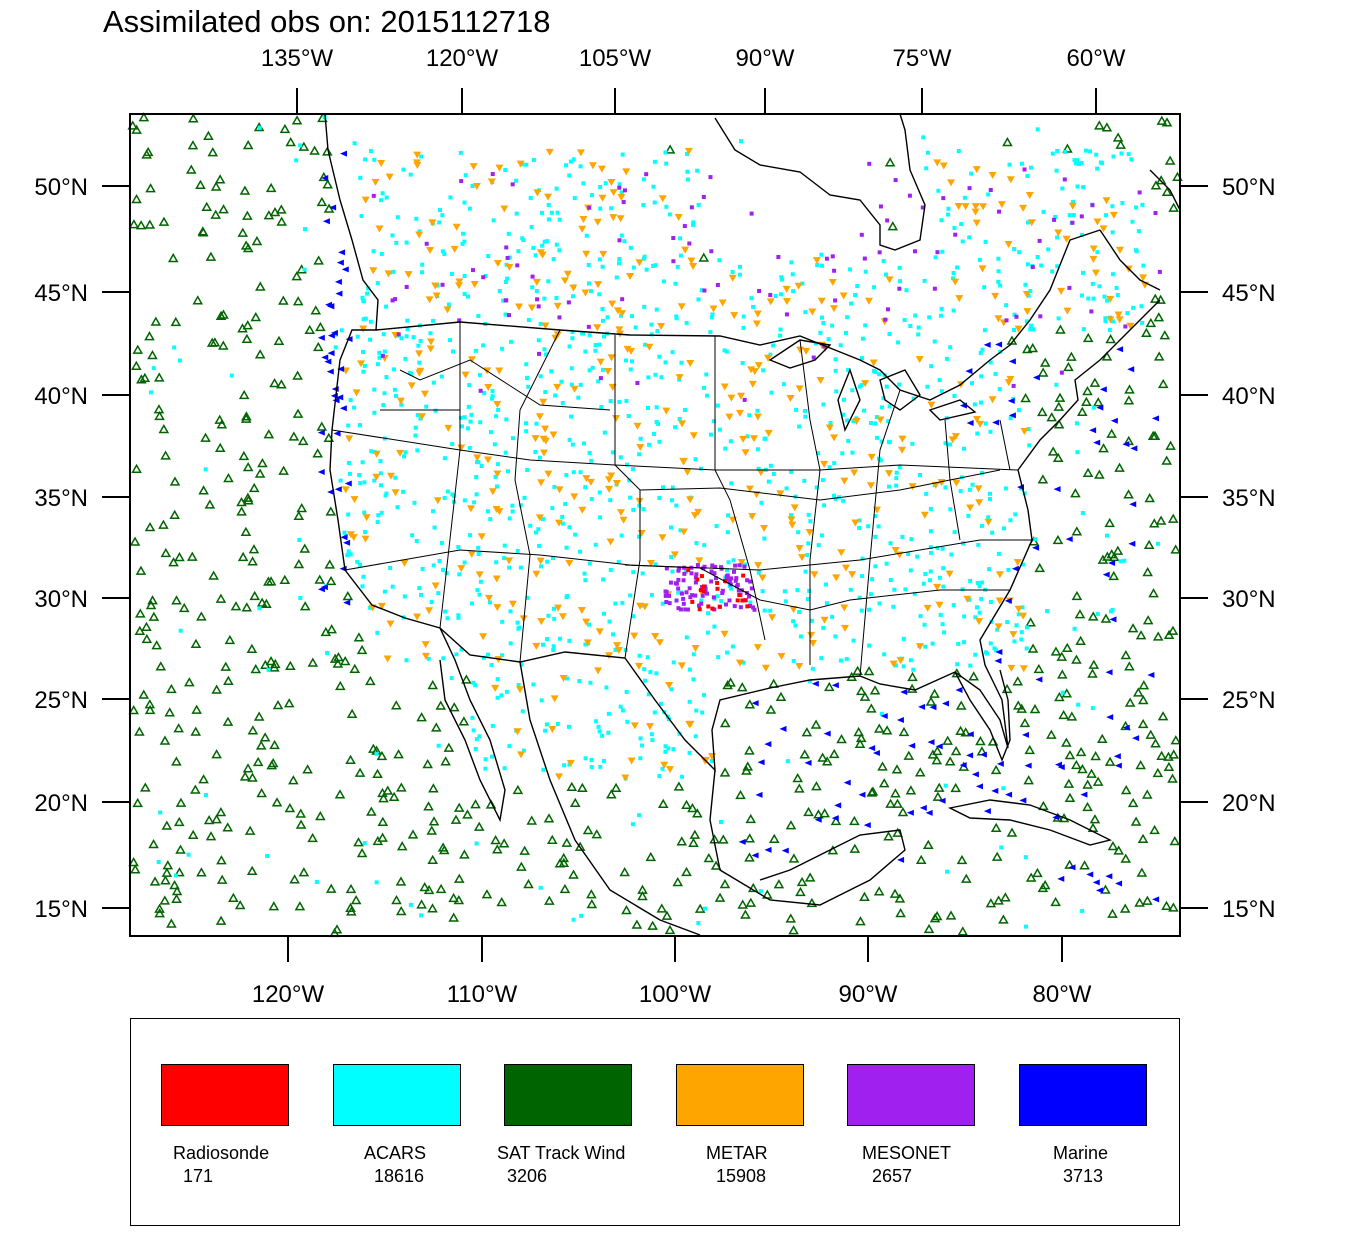 The image size is (1350, 1250). I want to click on top-axis-labels: 135°W 120°W 105°W 90°W 75°W 60°W, so click(693, 58).